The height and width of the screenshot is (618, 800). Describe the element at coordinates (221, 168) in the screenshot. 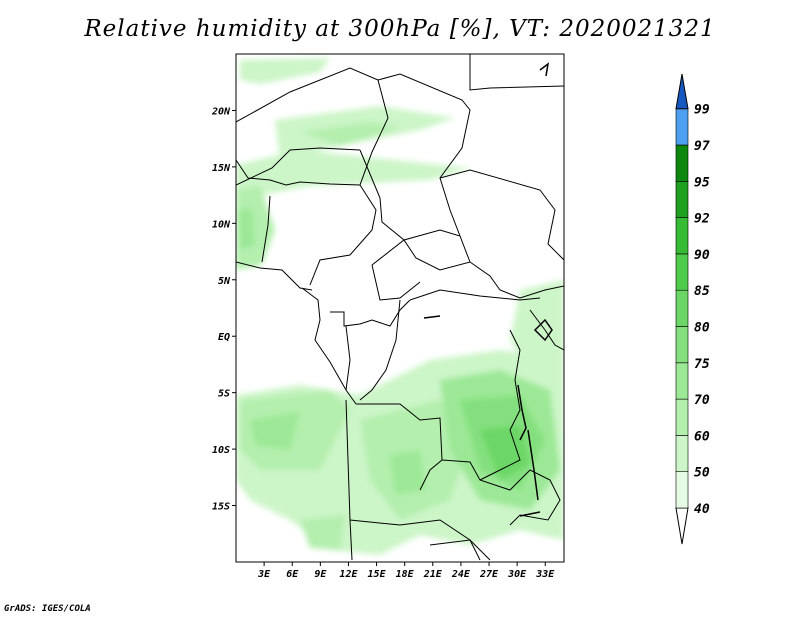

I see `lat-tick-label: 15N` at that location.